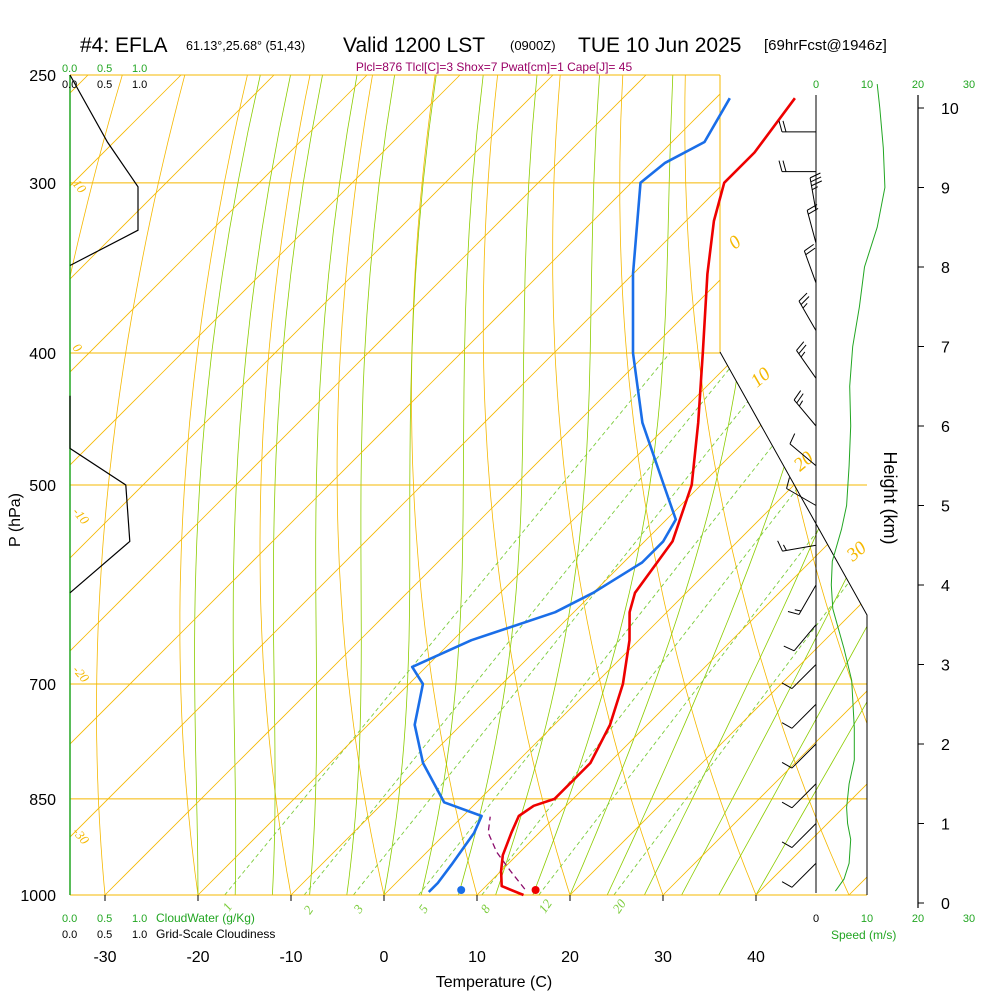 The height and width of the screenshot is (1000, 1000). Describe the element at coordinates (485, 908) in the screenshot. I see `mixing-ratio-label: 8` at that location.